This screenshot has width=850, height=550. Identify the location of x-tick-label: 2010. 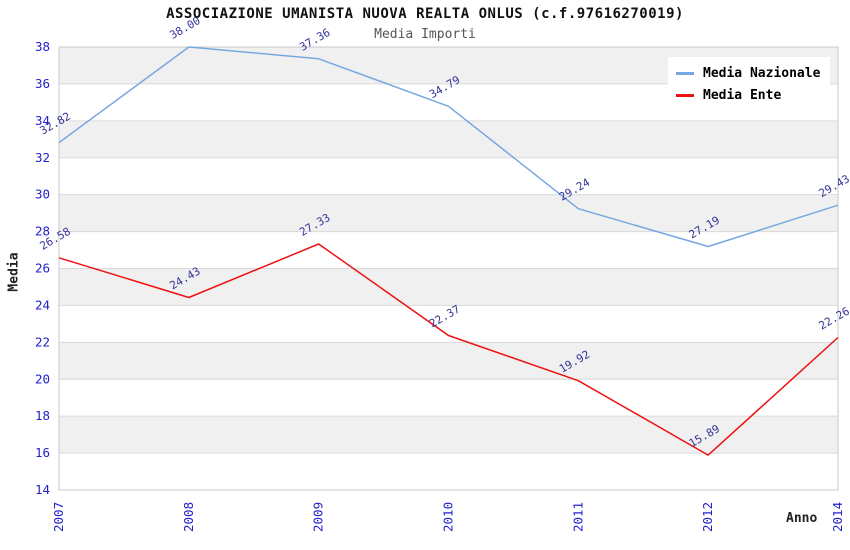
(448, 517).